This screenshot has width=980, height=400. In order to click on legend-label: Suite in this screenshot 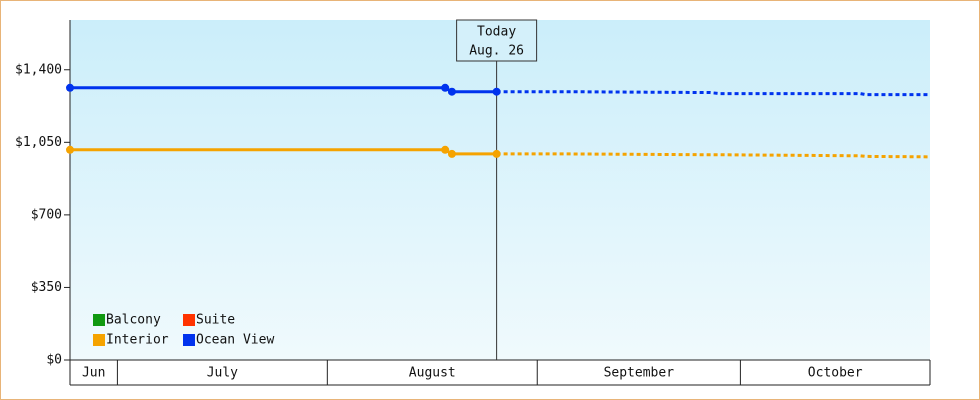, I will do `click(215, 320)`.